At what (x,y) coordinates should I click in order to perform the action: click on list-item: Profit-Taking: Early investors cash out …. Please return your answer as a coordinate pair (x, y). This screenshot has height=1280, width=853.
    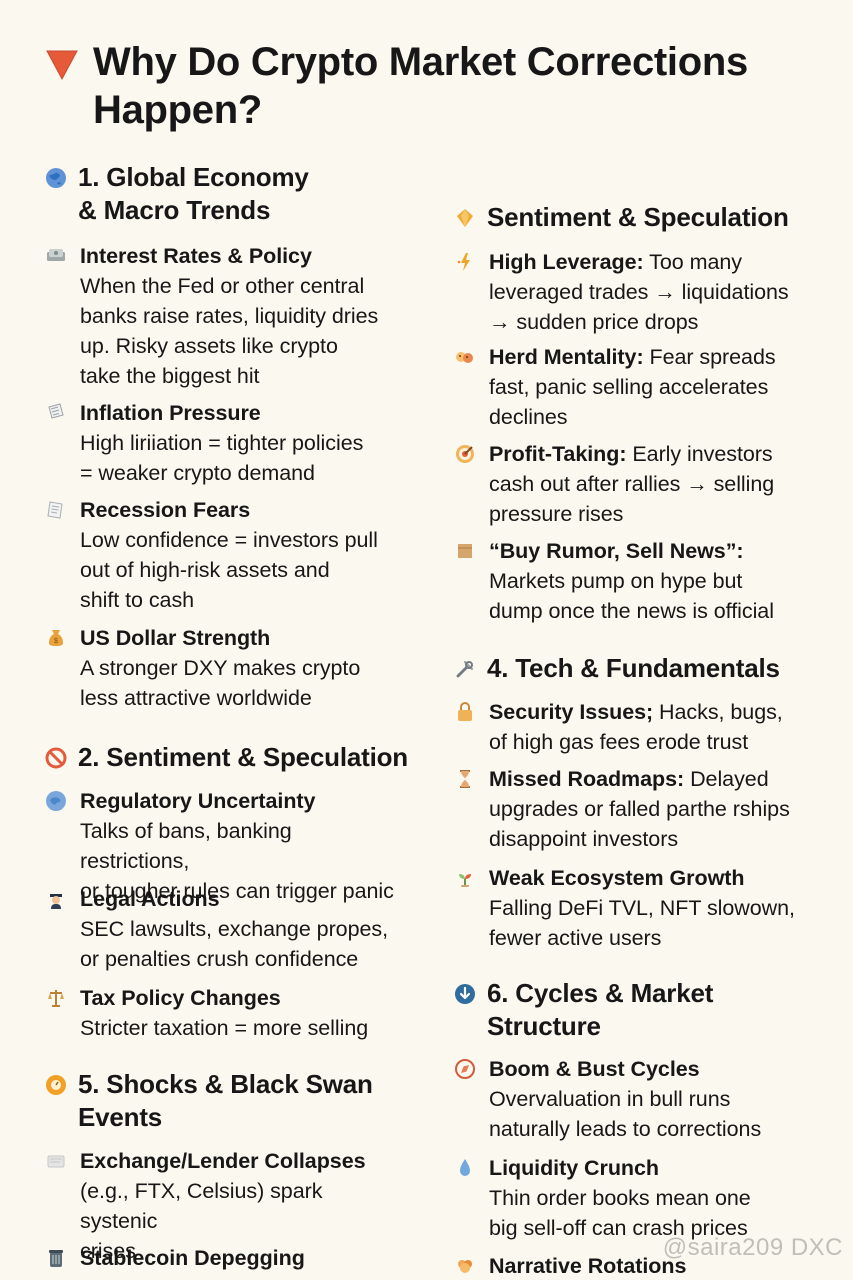
    Looking at the image, I should click on (633, 484).